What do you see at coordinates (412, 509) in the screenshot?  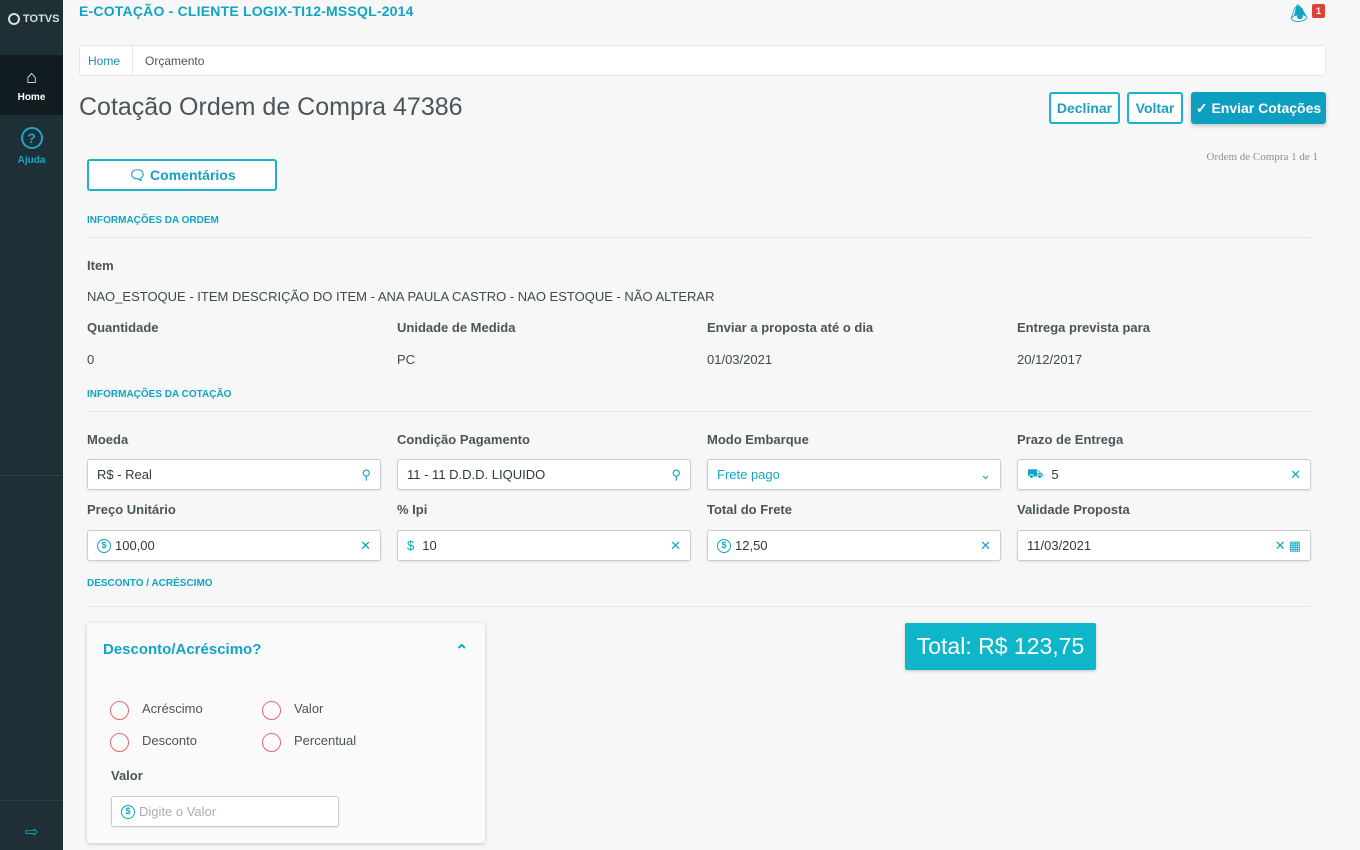 I see `ipi-label: % Ipi` at bounding box center [412, 509].